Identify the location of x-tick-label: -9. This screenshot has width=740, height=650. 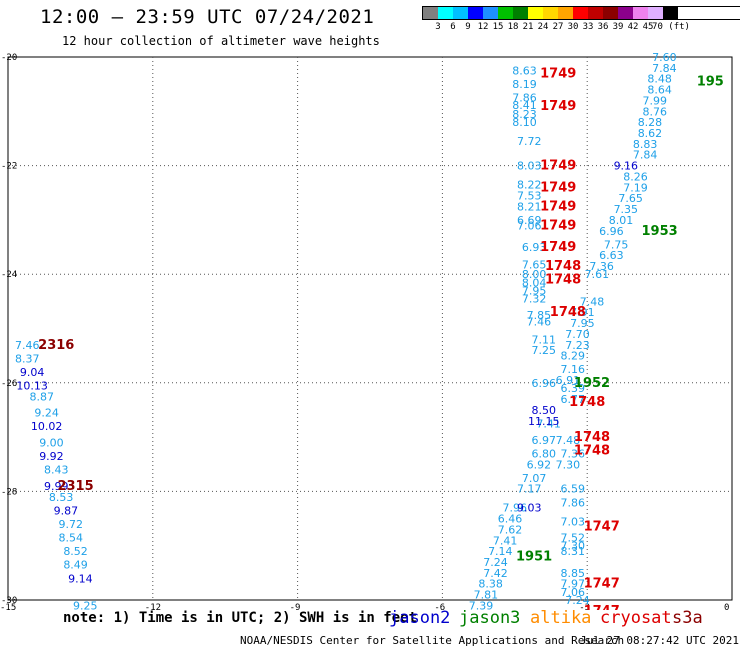
(295, 606).